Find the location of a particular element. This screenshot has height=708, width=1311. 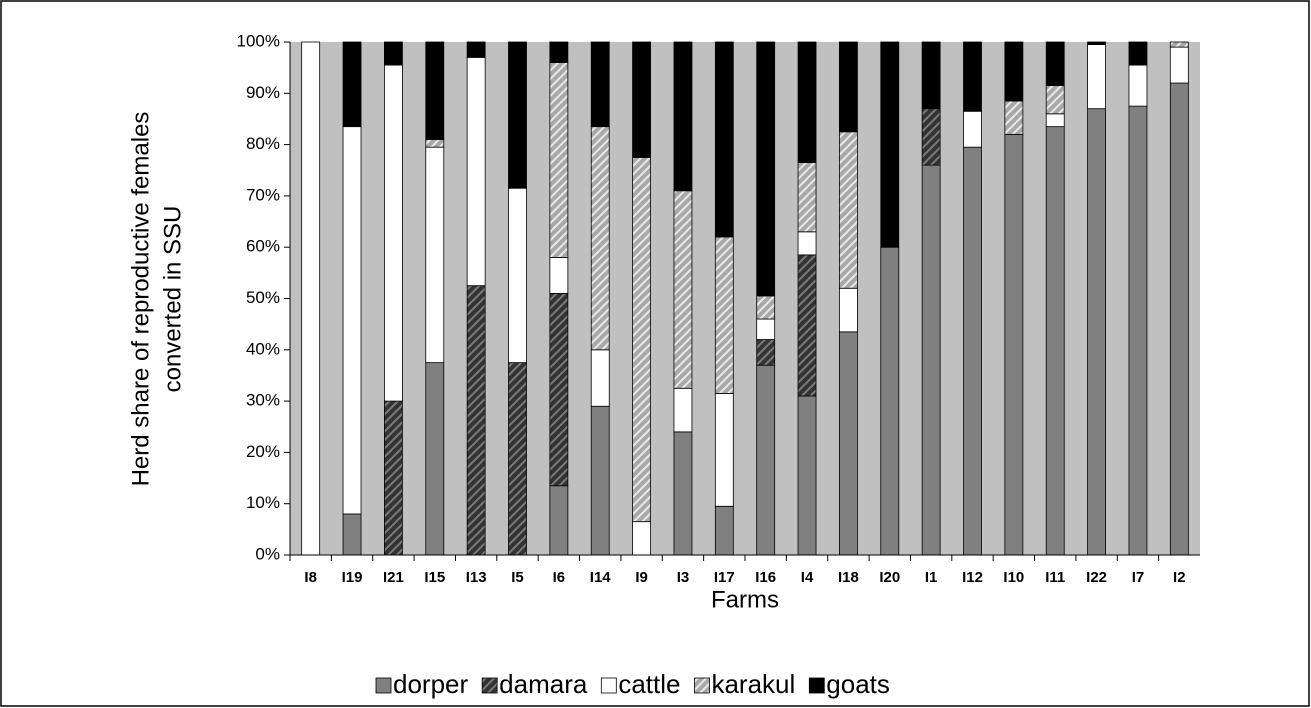

y-tick-label: 20% is located at coordinates (263, 451).